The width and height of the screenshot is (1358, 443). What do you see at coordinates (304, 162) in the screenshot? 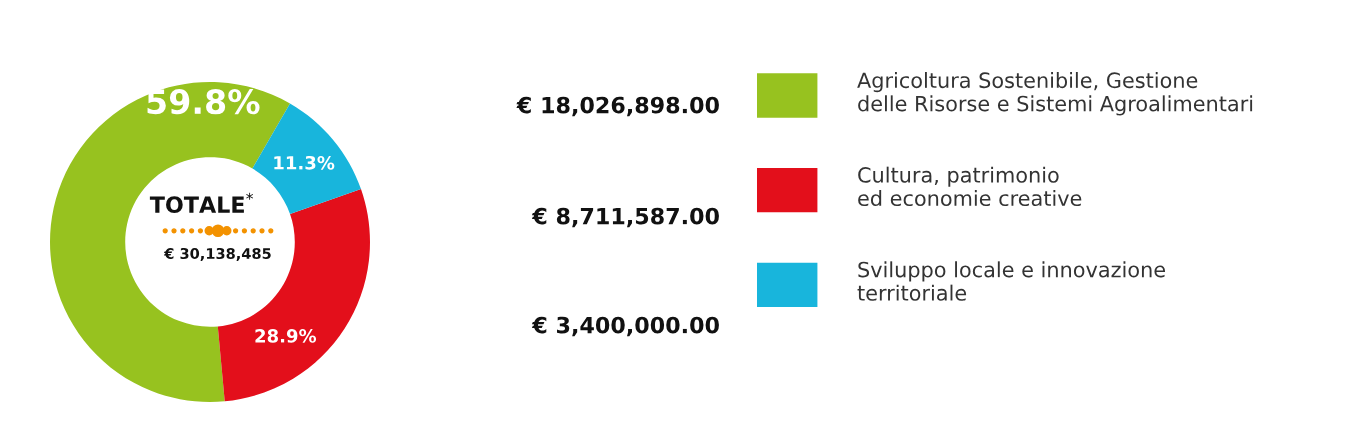
I see `data-label: 11.3%` at bounding box center [304, 162].